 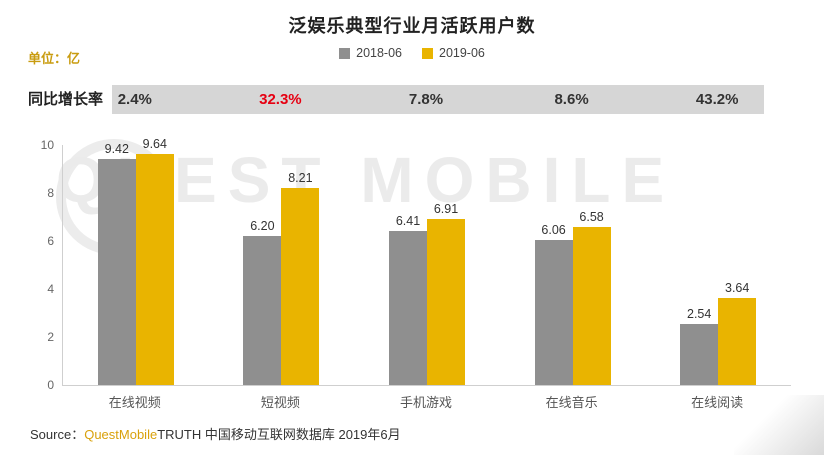 I want to click on bar-column: 6.20, so click(x=262, y=265).